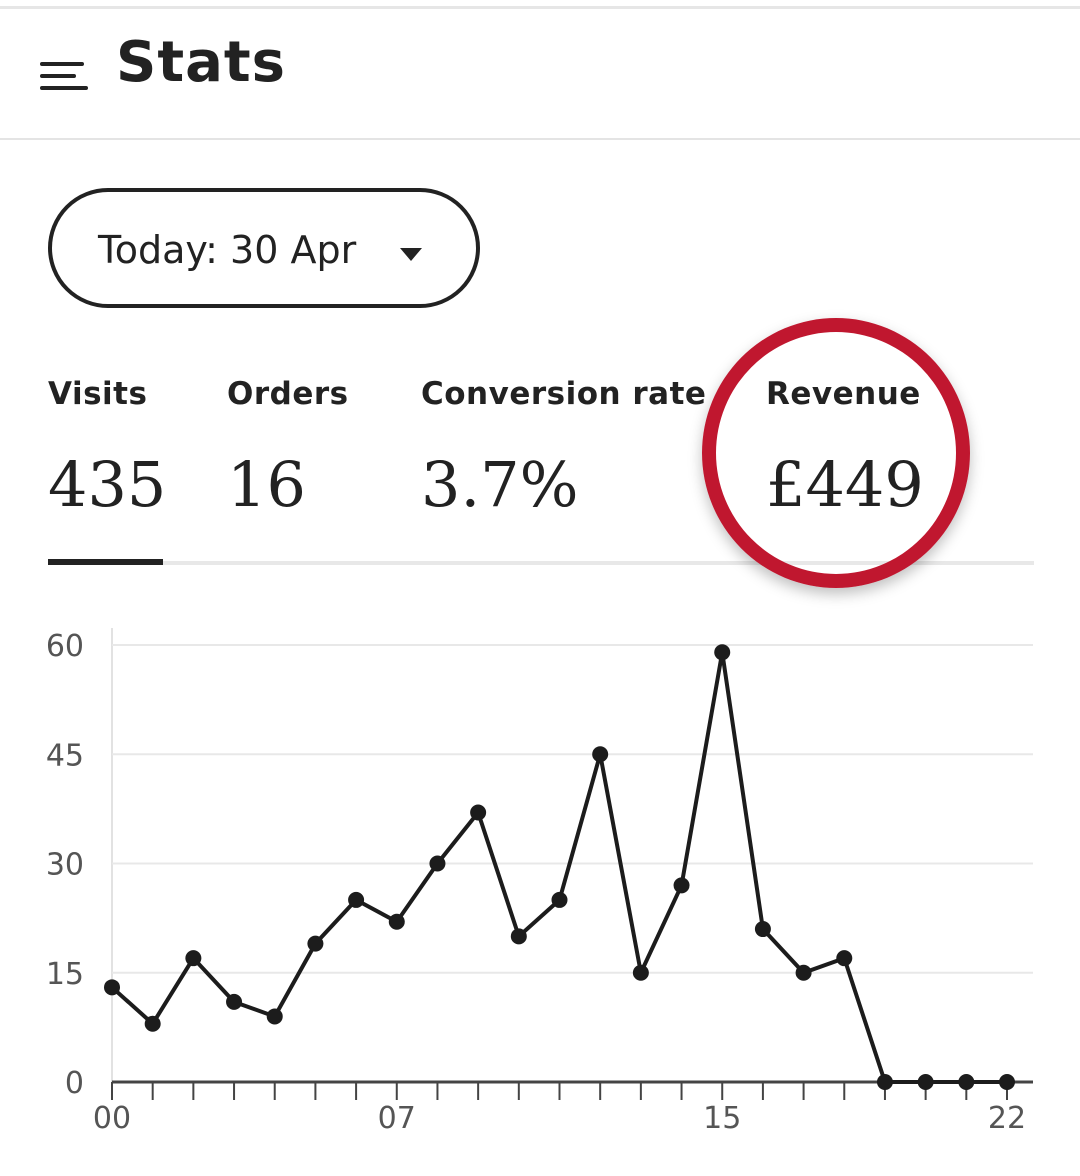  Describe the element at coordinates (201, 62) in the screenshot. I see `page-title: Stats` at that location.